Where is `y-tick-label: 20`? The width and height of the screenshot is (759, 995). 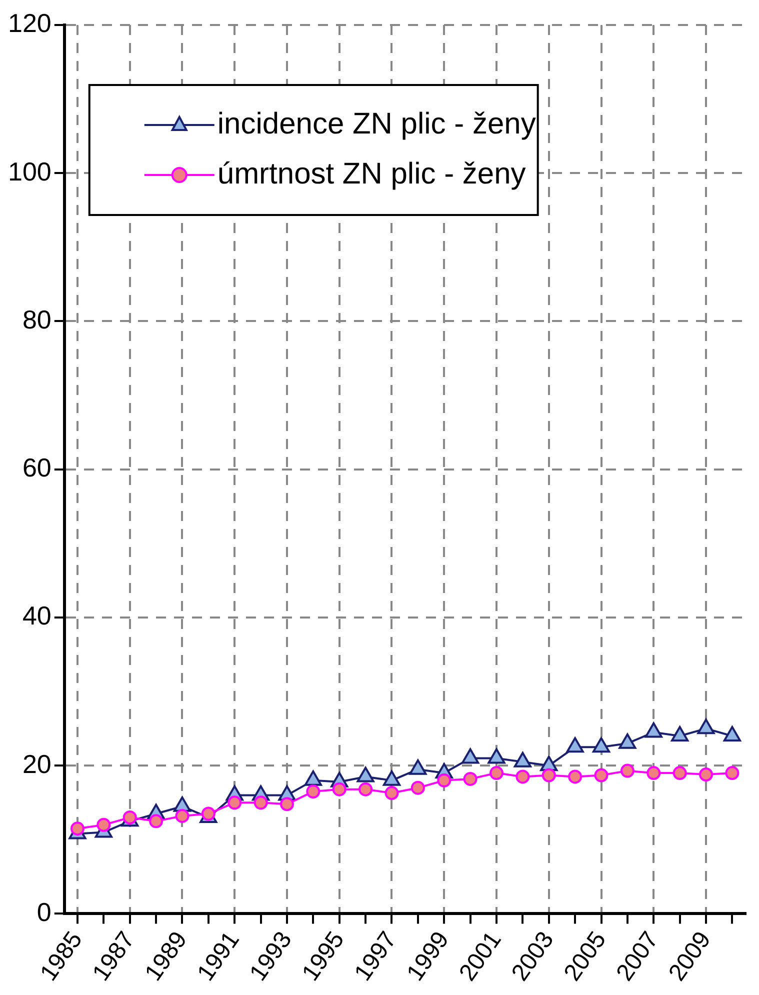
y-tick-label: 20 is located at coordinates (37, 763).